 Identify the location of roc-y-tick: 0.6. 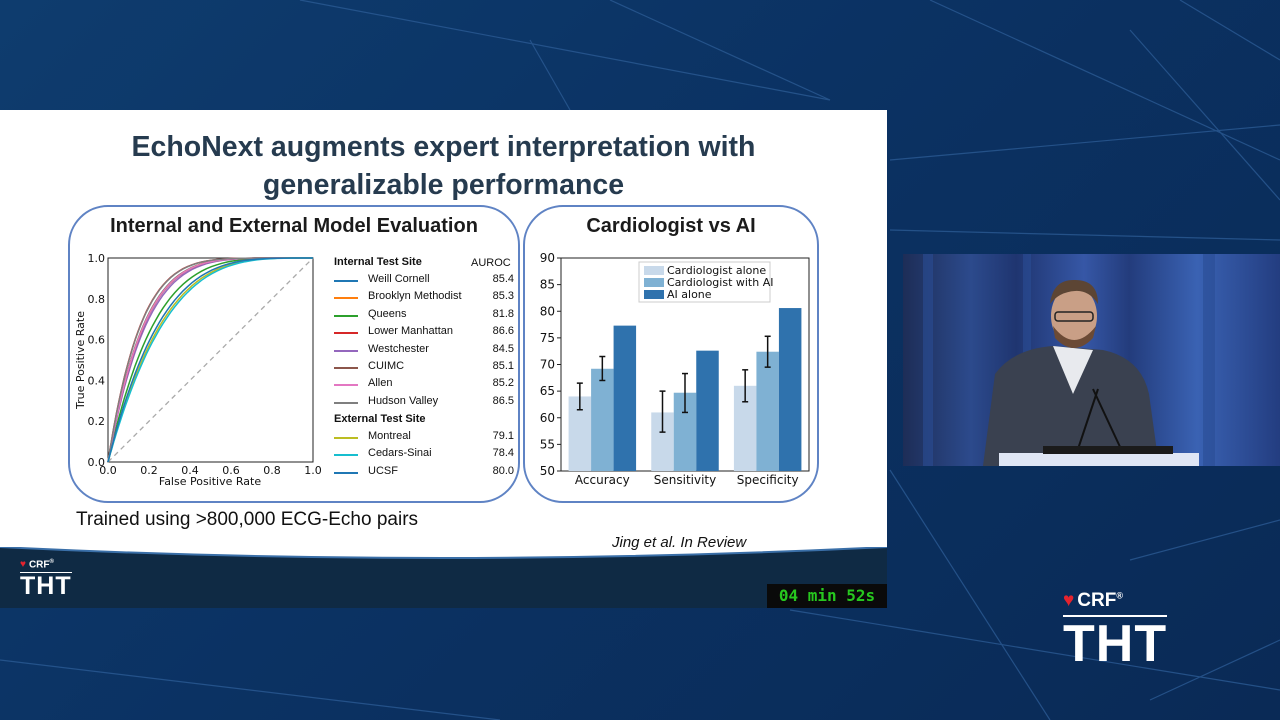
(97, 340).